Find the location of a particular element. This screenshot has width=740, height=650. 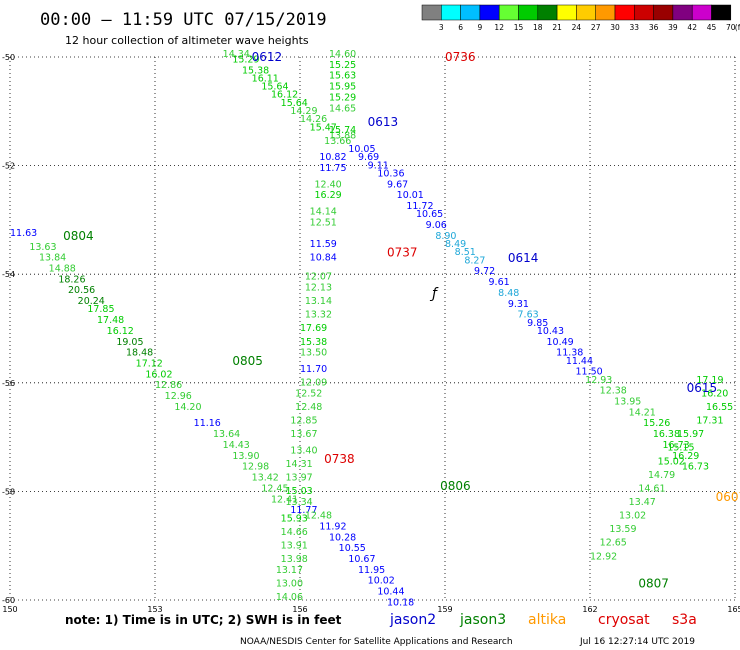

swh-value: 14.34 is located at coordinates (236, 54).